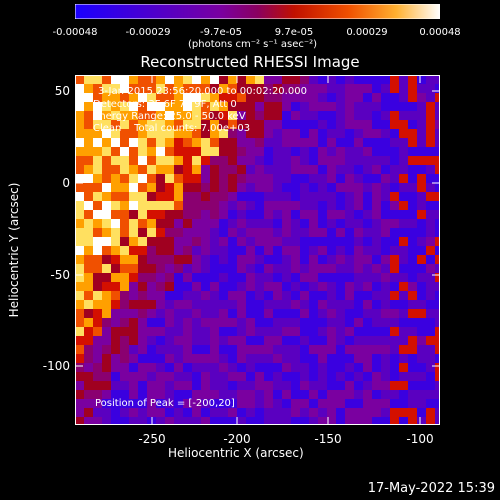 Image resolution: width=500 pixels, height=500 pixels. I want to click on detectors-annotation: Detectors: 3F 6F 7F 9F, Att 0, so click(165, 104).